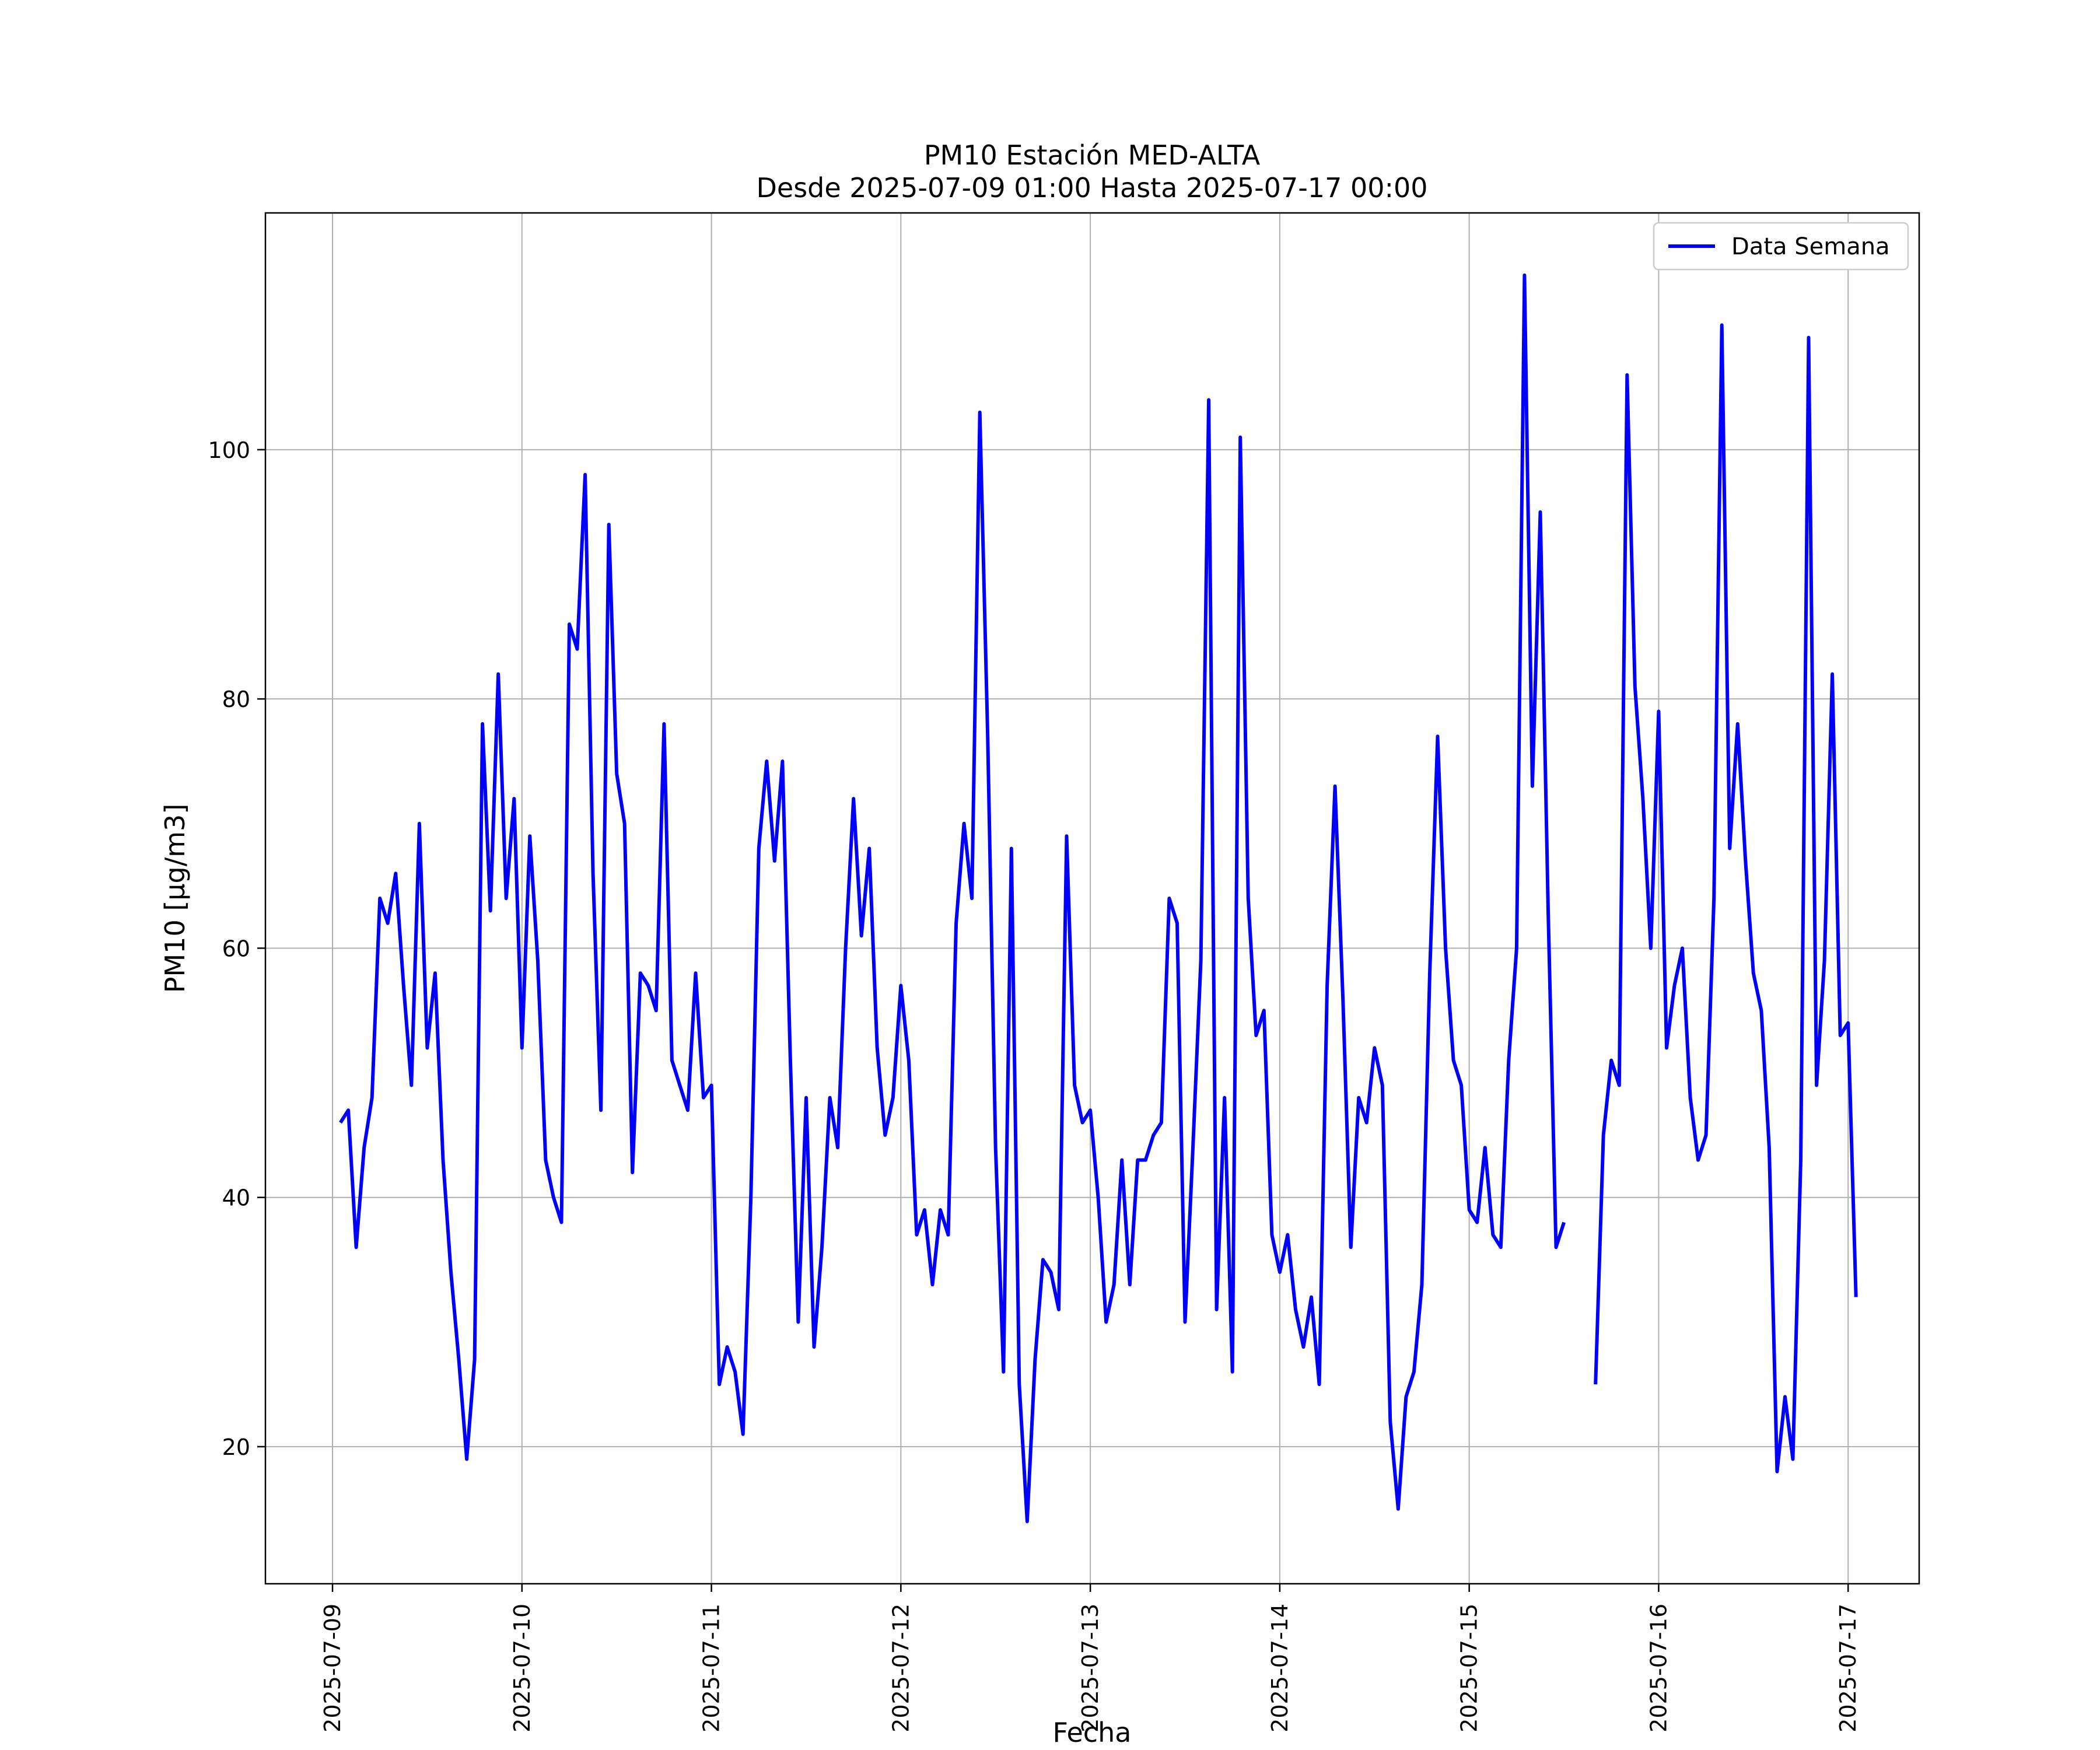 The width and height of the screenshot is (2100, 1750). I want to click on x-tick-label: 2025-07-10, so click(522, 1668).